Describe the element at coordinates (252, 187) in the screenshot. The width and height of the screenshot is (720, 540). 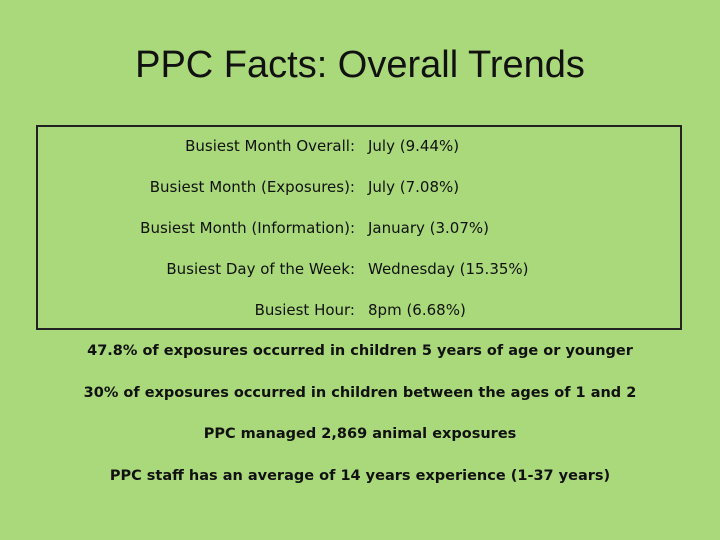
I see `row-label: Busiest Month (Exposures):` at that location.